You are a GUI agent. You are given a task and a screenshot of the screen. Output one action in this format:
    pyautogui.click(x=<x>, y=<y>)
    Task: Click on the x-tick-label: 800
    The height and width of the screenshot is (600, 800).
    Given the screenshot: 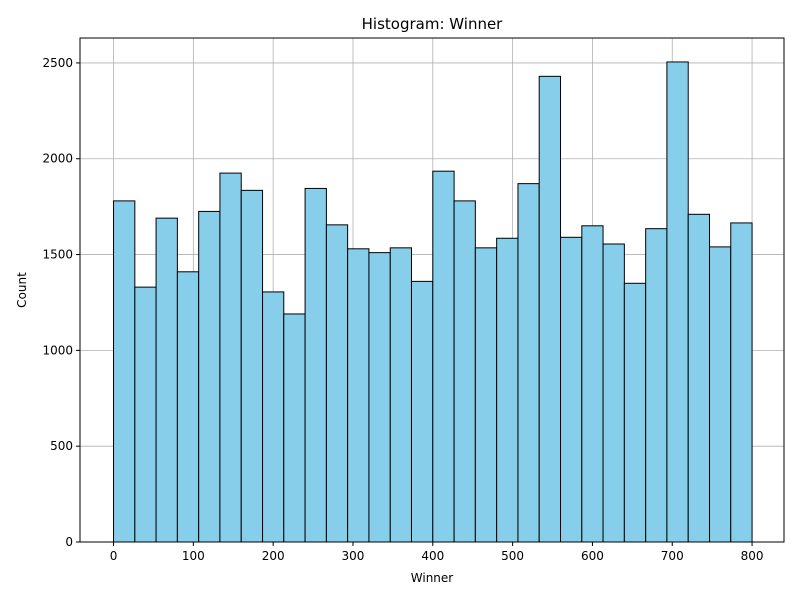 What is the action you would take?
    pyautogui.click(x=752, y=556)
    